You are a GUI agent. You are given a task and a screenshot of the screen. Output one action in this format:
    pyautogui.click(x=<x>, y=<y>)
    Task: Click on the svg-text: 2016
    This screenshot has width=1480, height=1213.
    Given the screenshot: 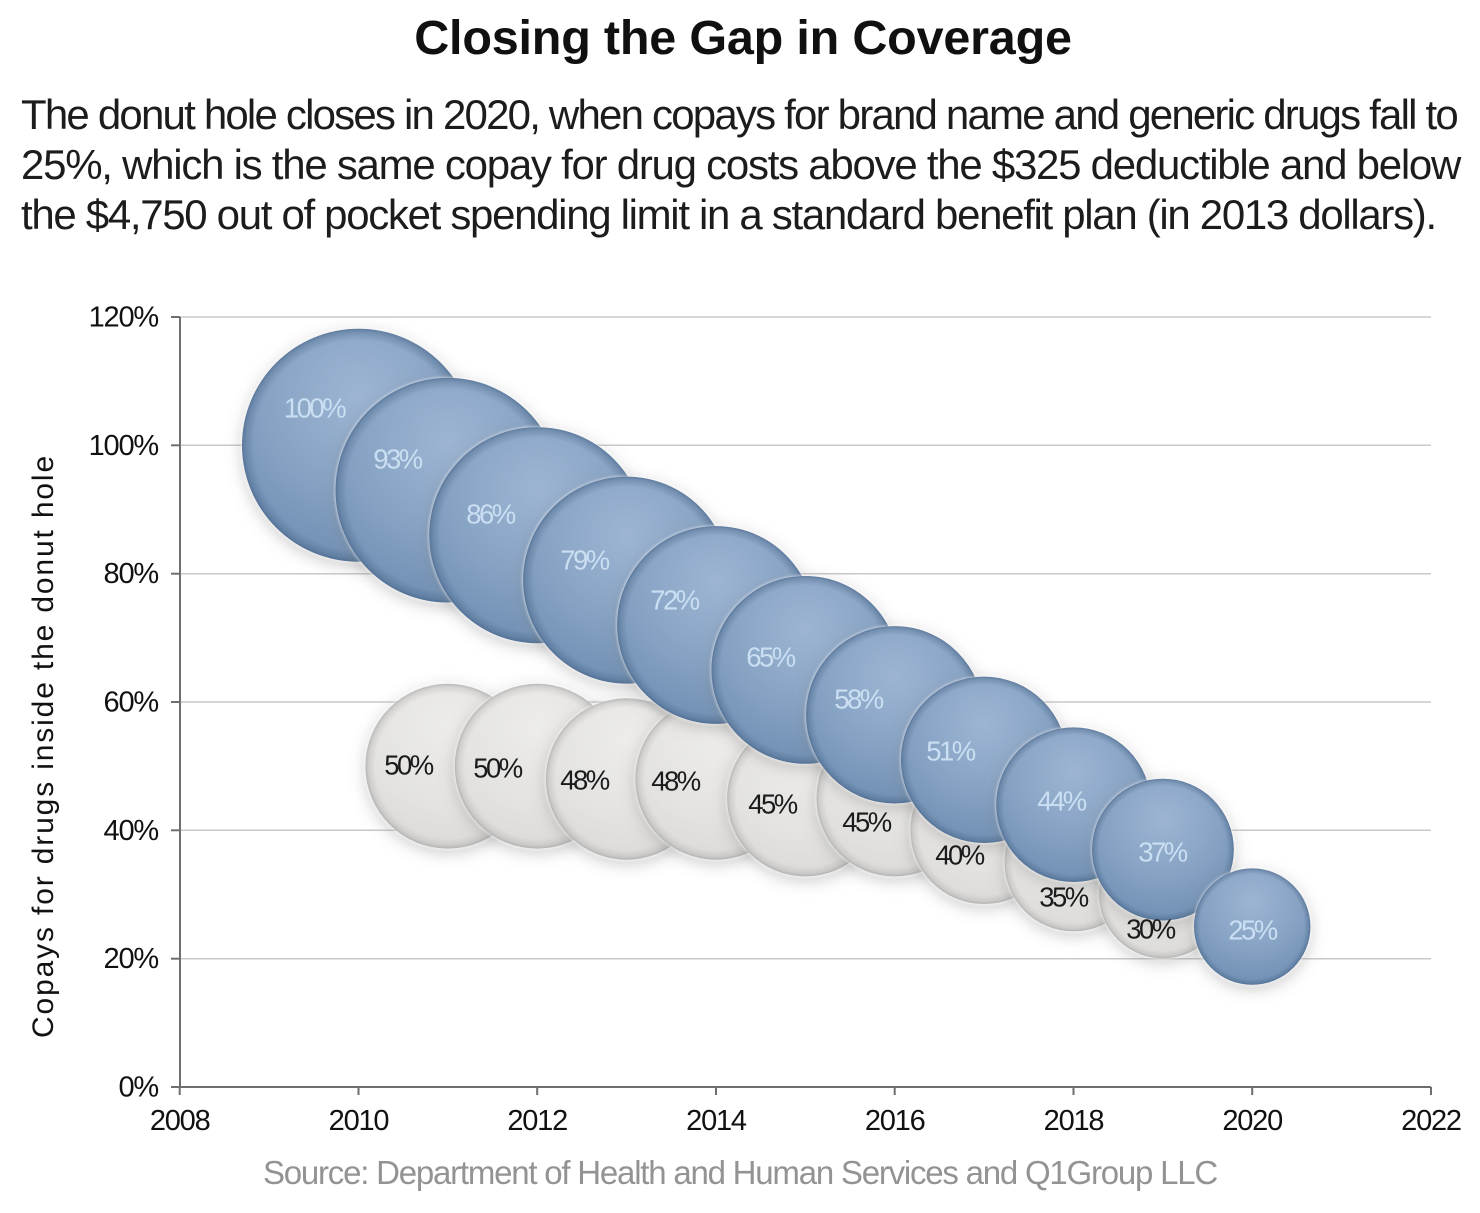 What is the action you would take?
    pyautogui.click(x=895, y=1121)
    